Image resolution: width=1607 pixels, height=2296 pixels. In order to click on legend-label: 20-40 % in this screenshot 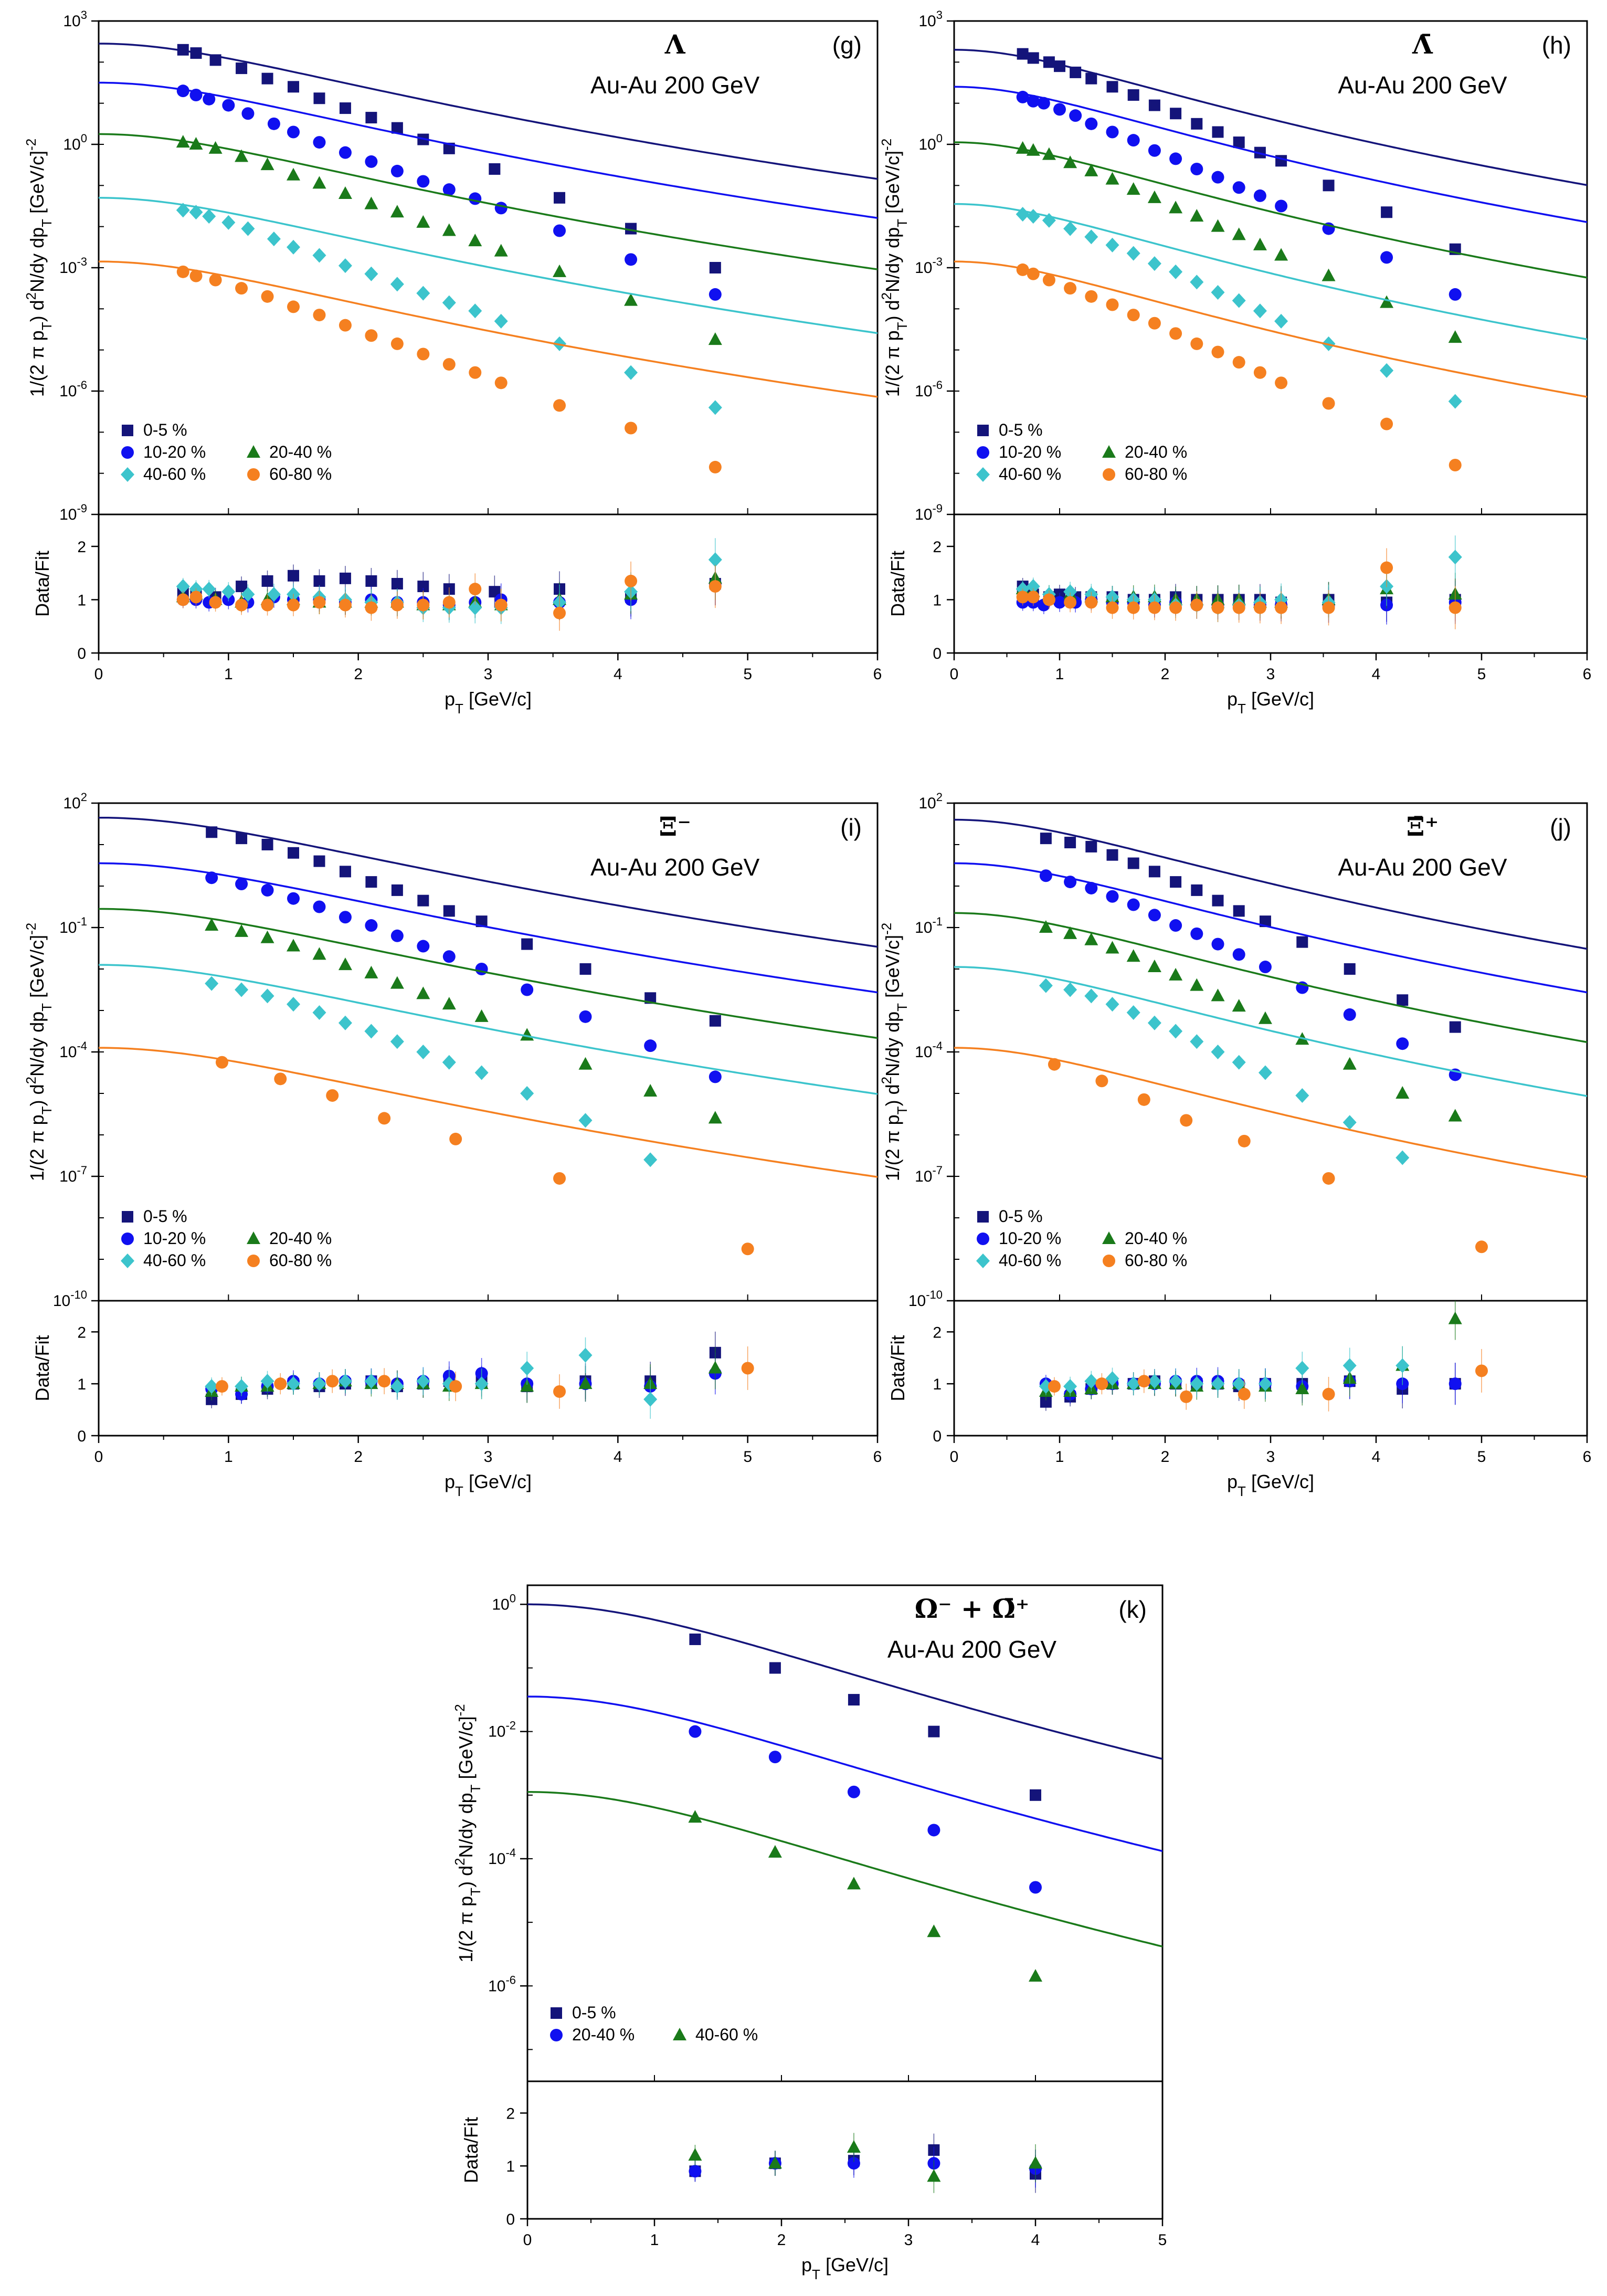, I will do `click(603, 2034)`.